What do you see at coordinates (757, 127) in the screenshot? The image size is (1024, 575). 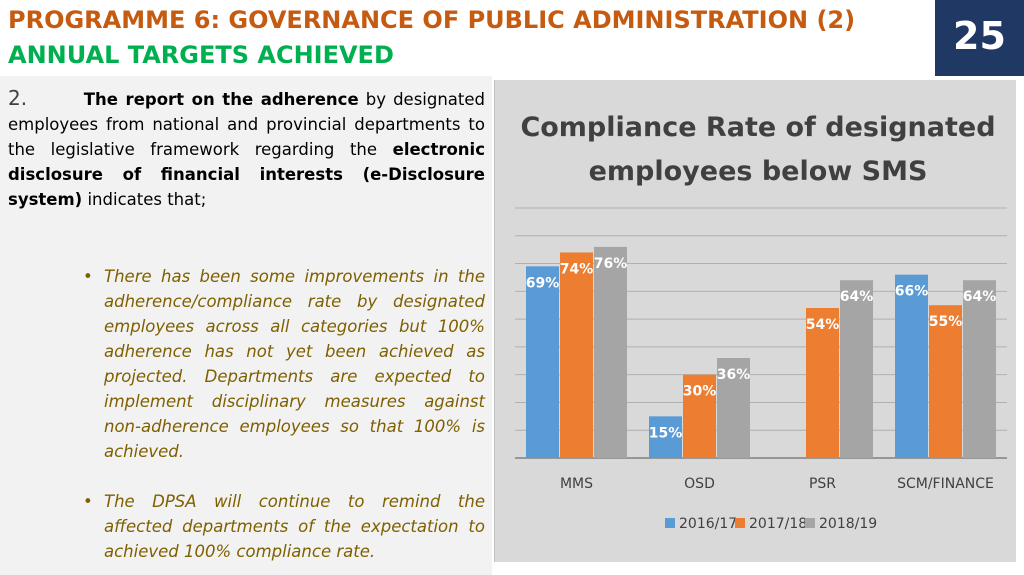 I see `chart-title-line-1: Compliance Rate of designated` at bounding box center [757, 127].